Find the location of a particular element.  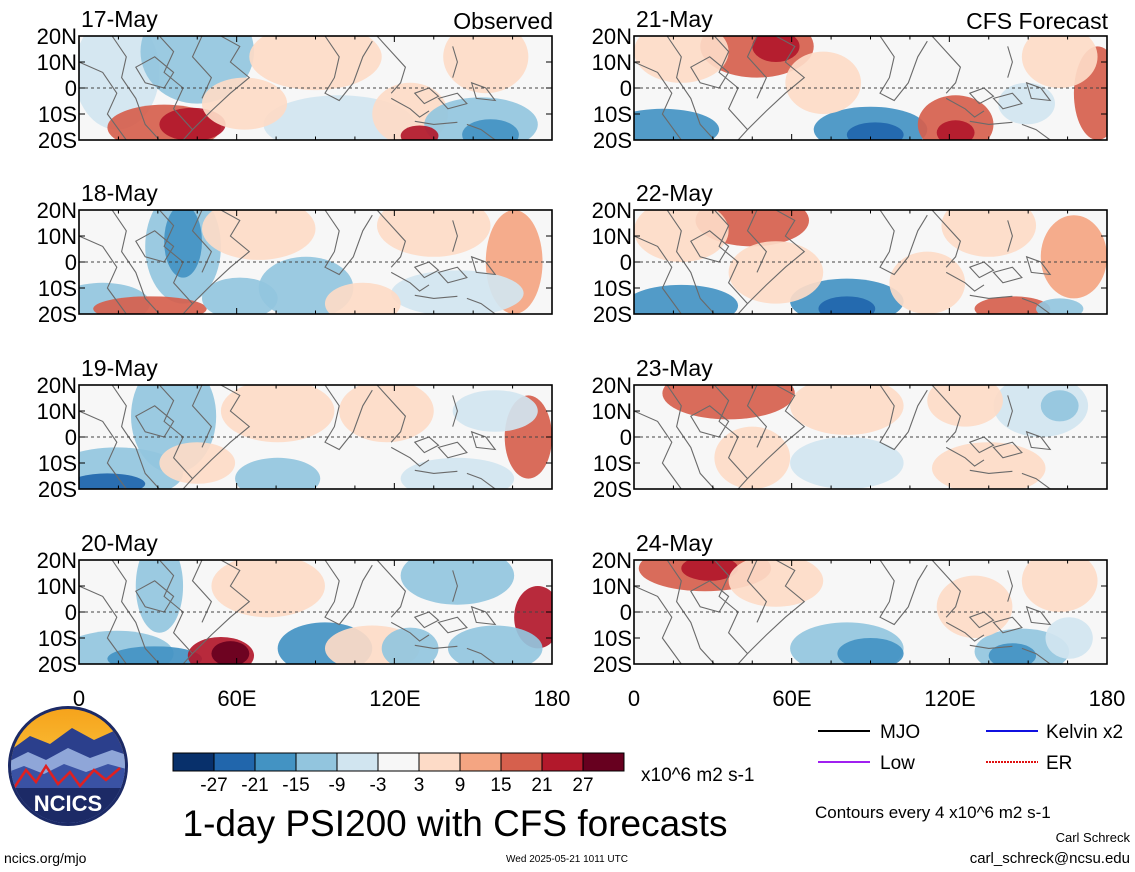

panel-date: 21-May is located at coordinates (674, 19).